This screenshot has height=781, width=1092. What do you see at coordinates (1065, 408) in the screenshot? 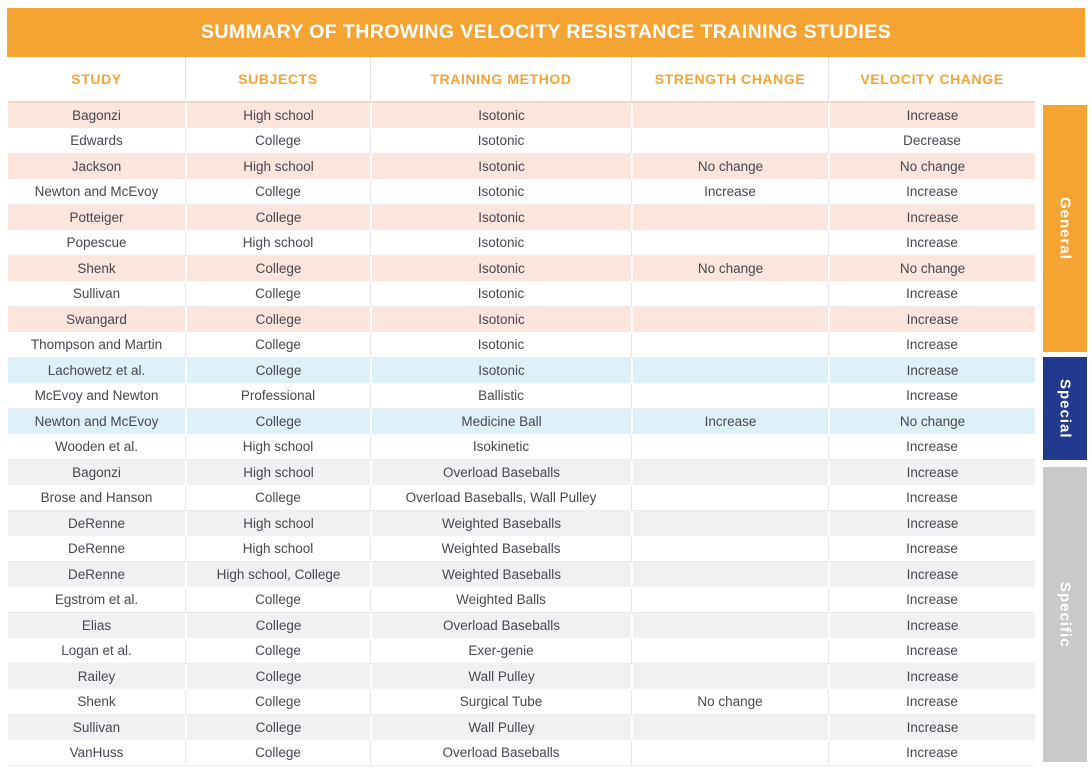
I see `section-label-special: Special` at bounding box center [1065, 408].